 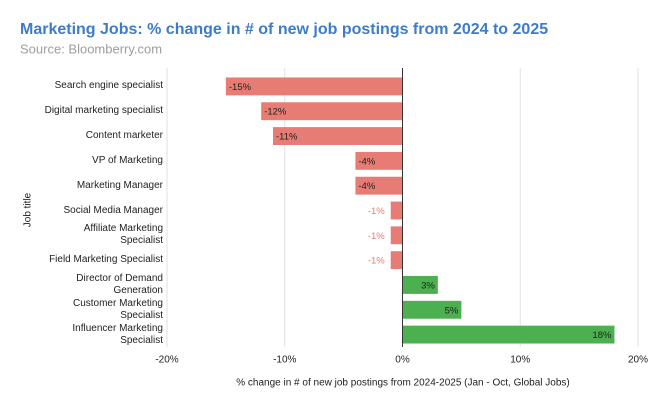 I want to click on y-tick-label: Search engine specialist, so click(x=108, y=86).